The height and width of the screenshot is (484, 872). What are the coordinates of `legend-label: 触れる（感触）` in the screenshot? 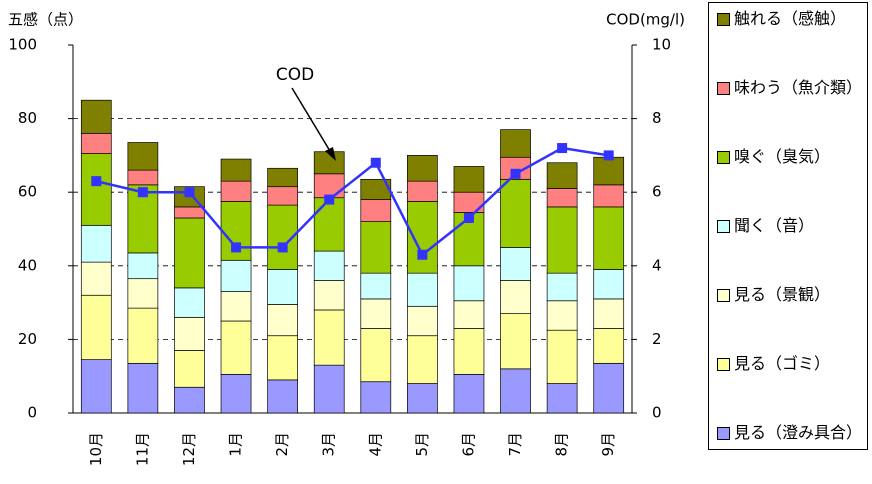 It's located at (790, 18).